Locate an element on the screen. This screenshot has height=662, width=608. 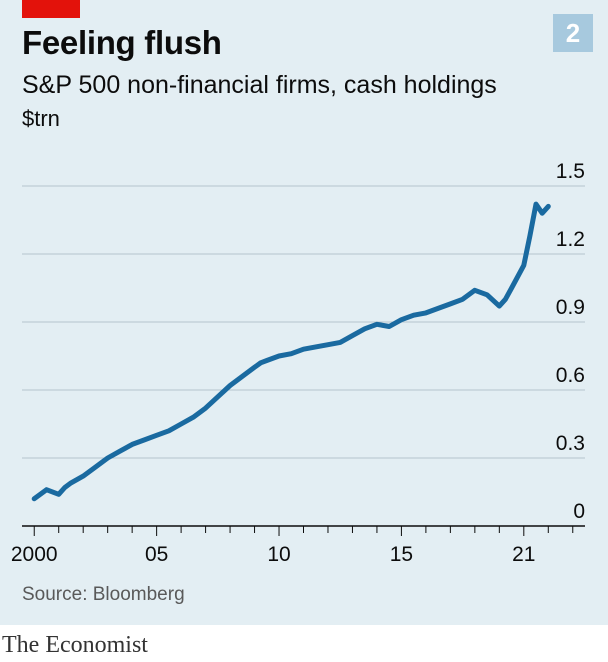
footer-bar is located at coordinates (304, 643).